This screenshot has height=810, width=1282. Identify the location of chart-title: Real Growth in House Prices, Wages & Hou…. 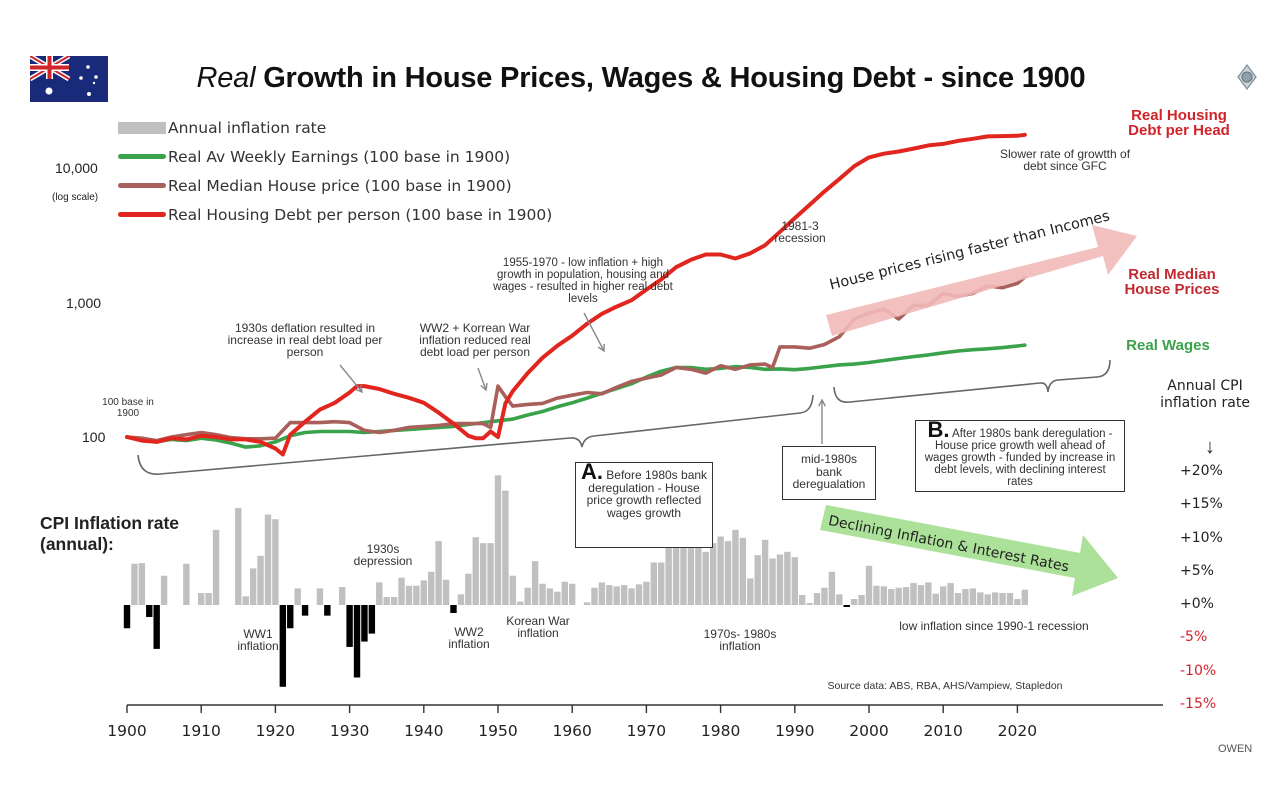
(641, 78).